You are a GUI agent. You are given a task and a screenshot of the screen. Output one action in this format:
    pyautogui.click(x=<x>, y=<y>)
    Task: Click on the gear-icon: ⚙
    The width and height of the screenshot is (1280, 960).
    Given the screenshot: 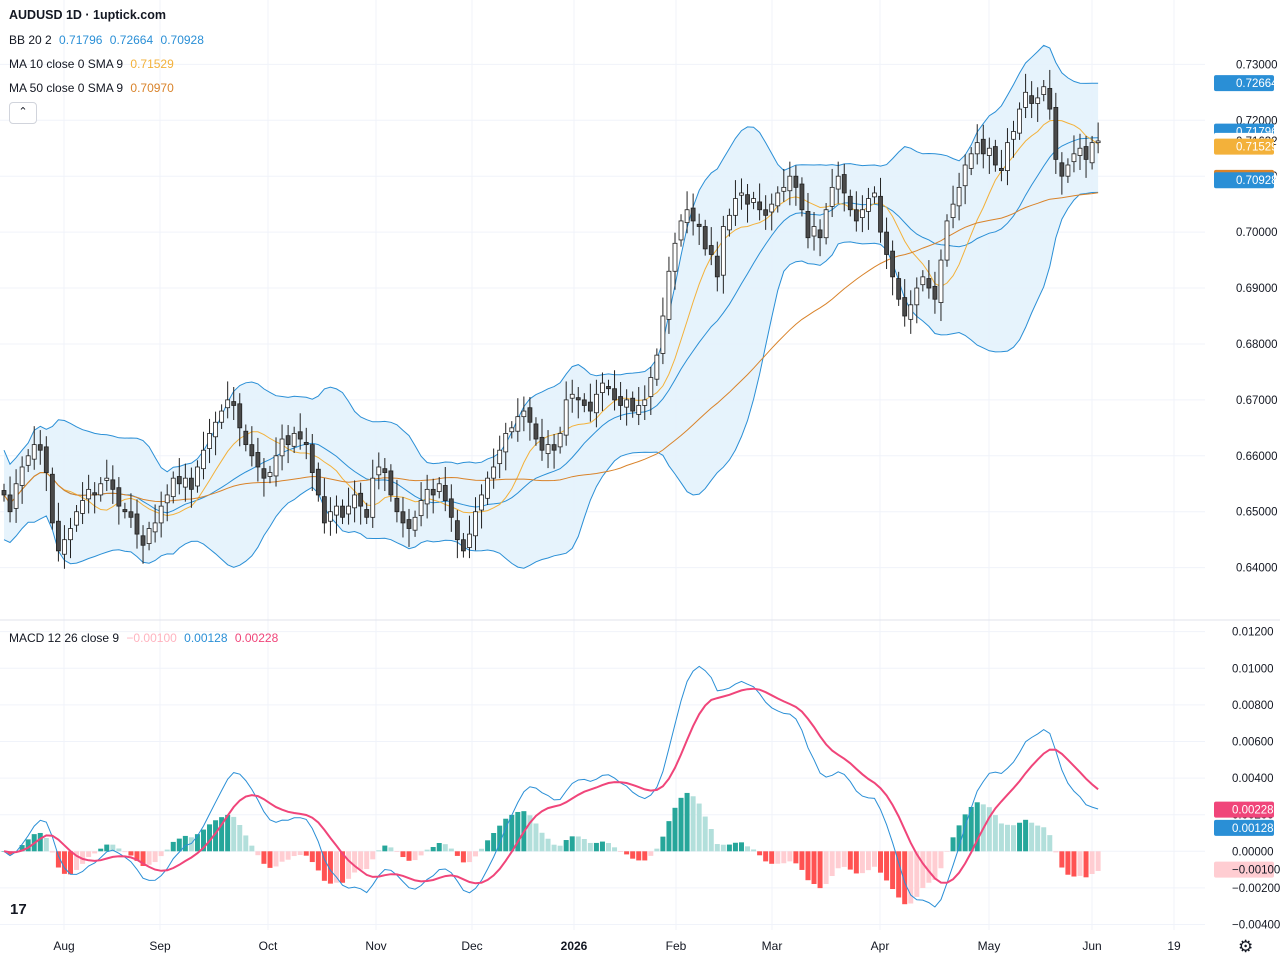 What is the action you would take?
    pyautogui.click(x=1246, y=946)
    